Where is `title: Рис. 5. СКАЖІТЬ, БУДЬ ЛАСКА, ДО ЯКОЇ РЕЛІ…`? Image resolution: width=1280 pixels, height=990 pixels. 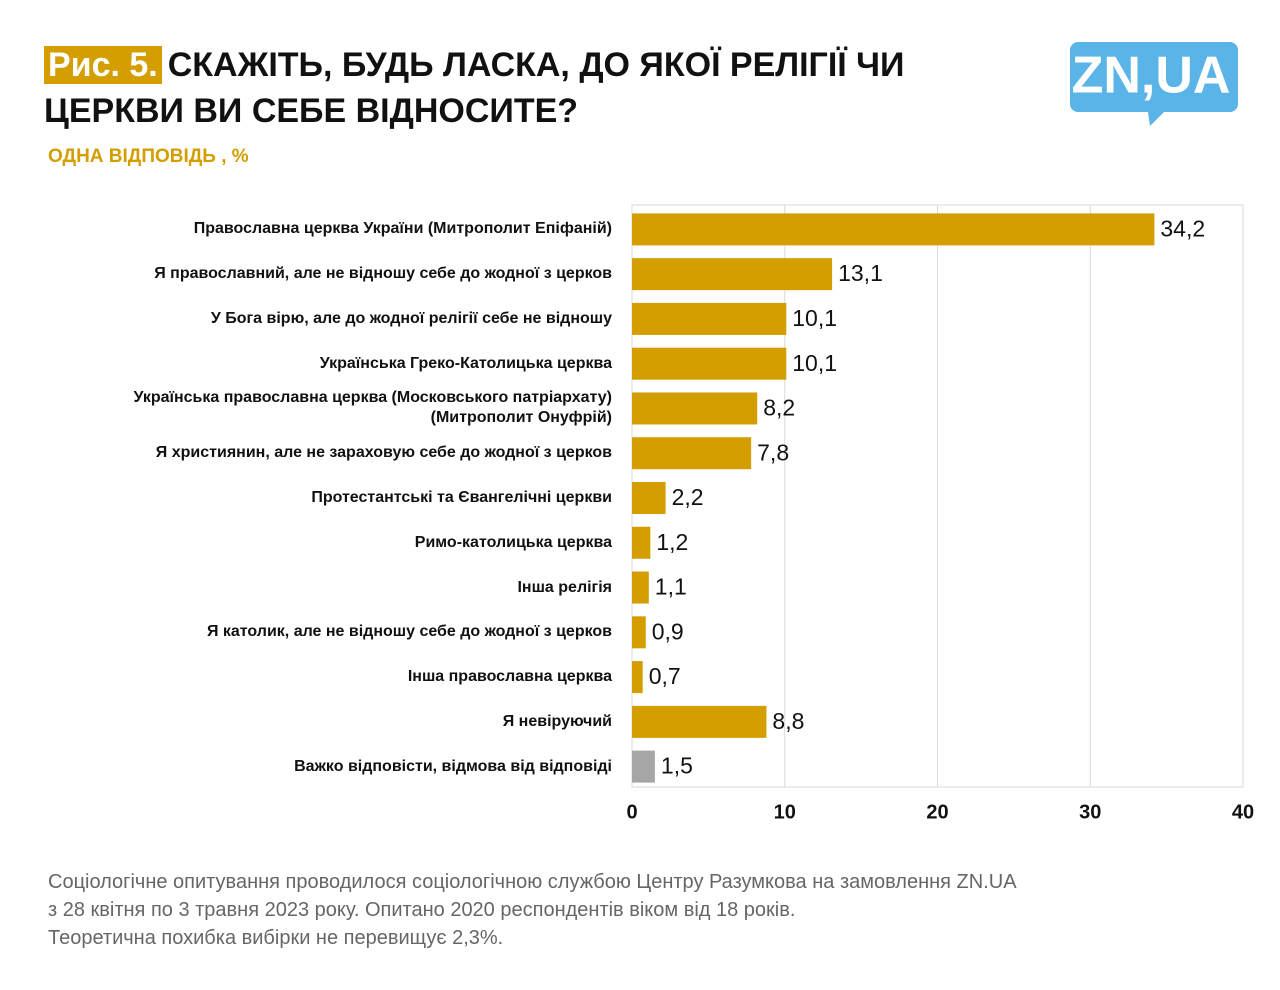
title: Рис. 5. СКАЖІТЬ, БУДЬ ЛАСКА, ДО ЯКОЇ РЕЛІ… is located at coordinates (509, 88).